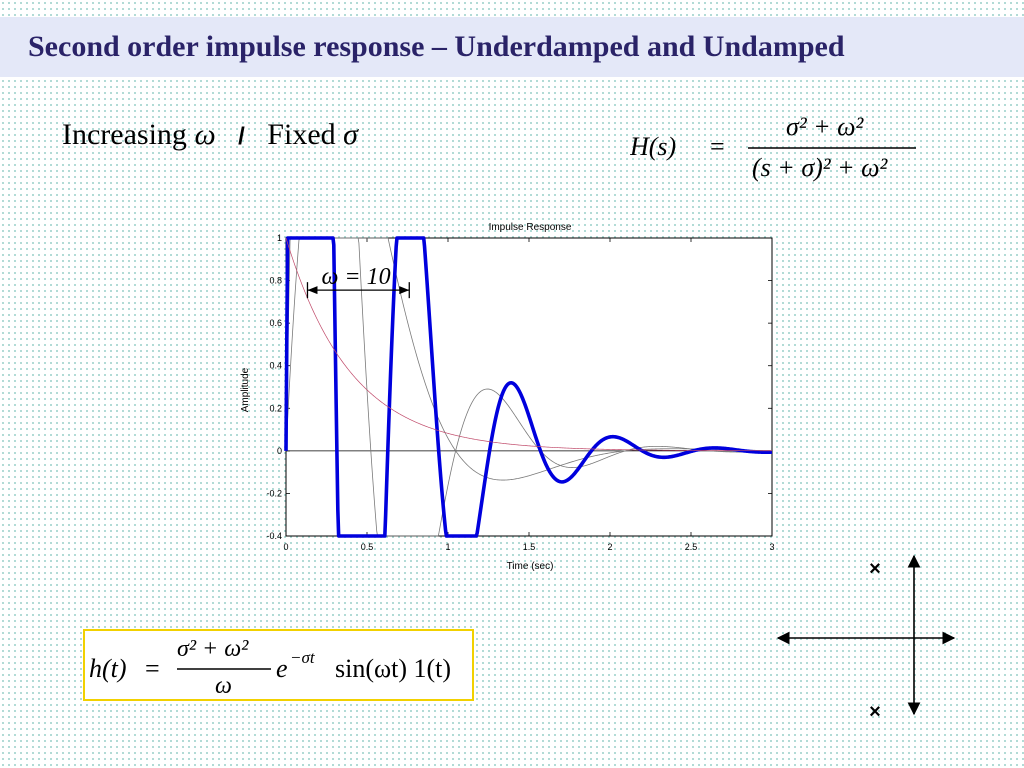  What do you see at coordinates (312, 290) in the screenshot?
I see `period-arrow-tail` at bounding box center [312, 290].